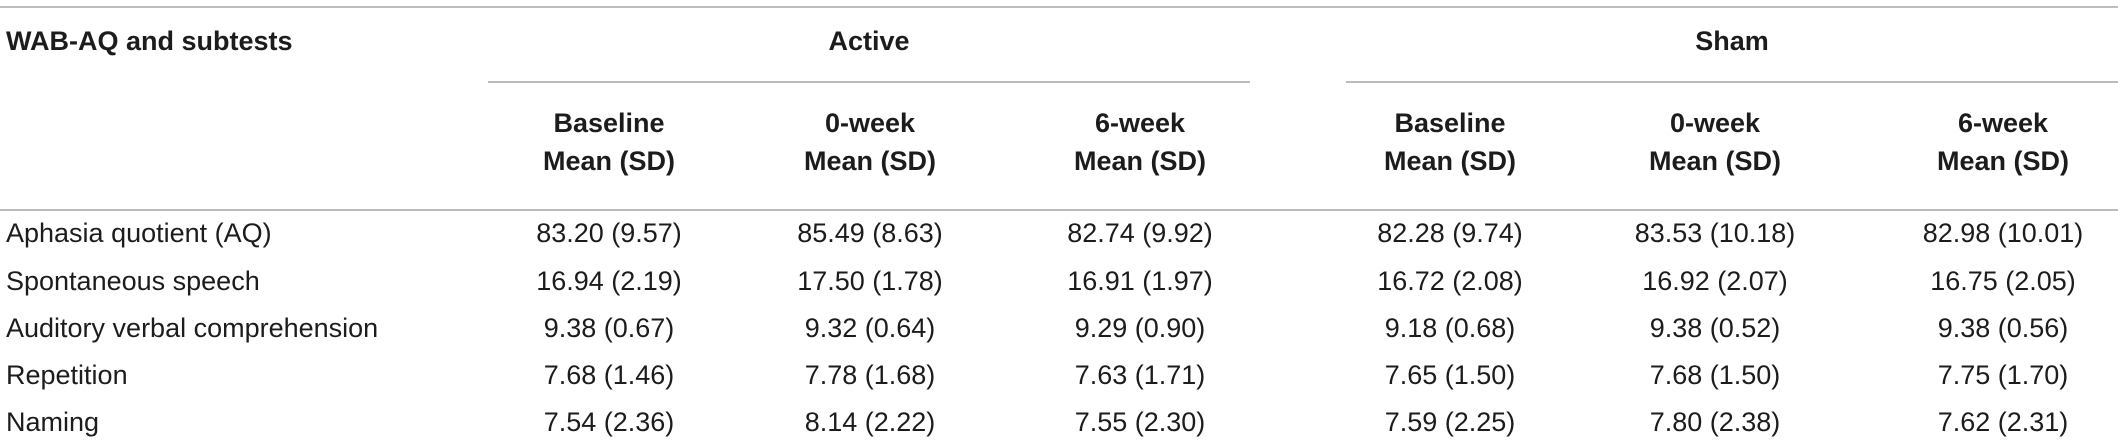  I want to click on table-cell: 9.32 (0.64), so click(870, 328).